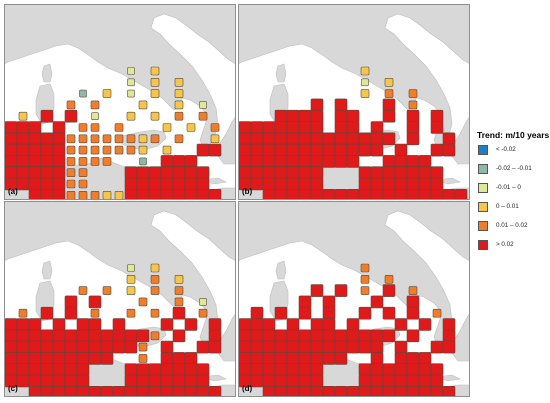  Describe the element at coordinates (508, 187) in the screenshot. I see `legend-label: -0.01 – 0` at that location.